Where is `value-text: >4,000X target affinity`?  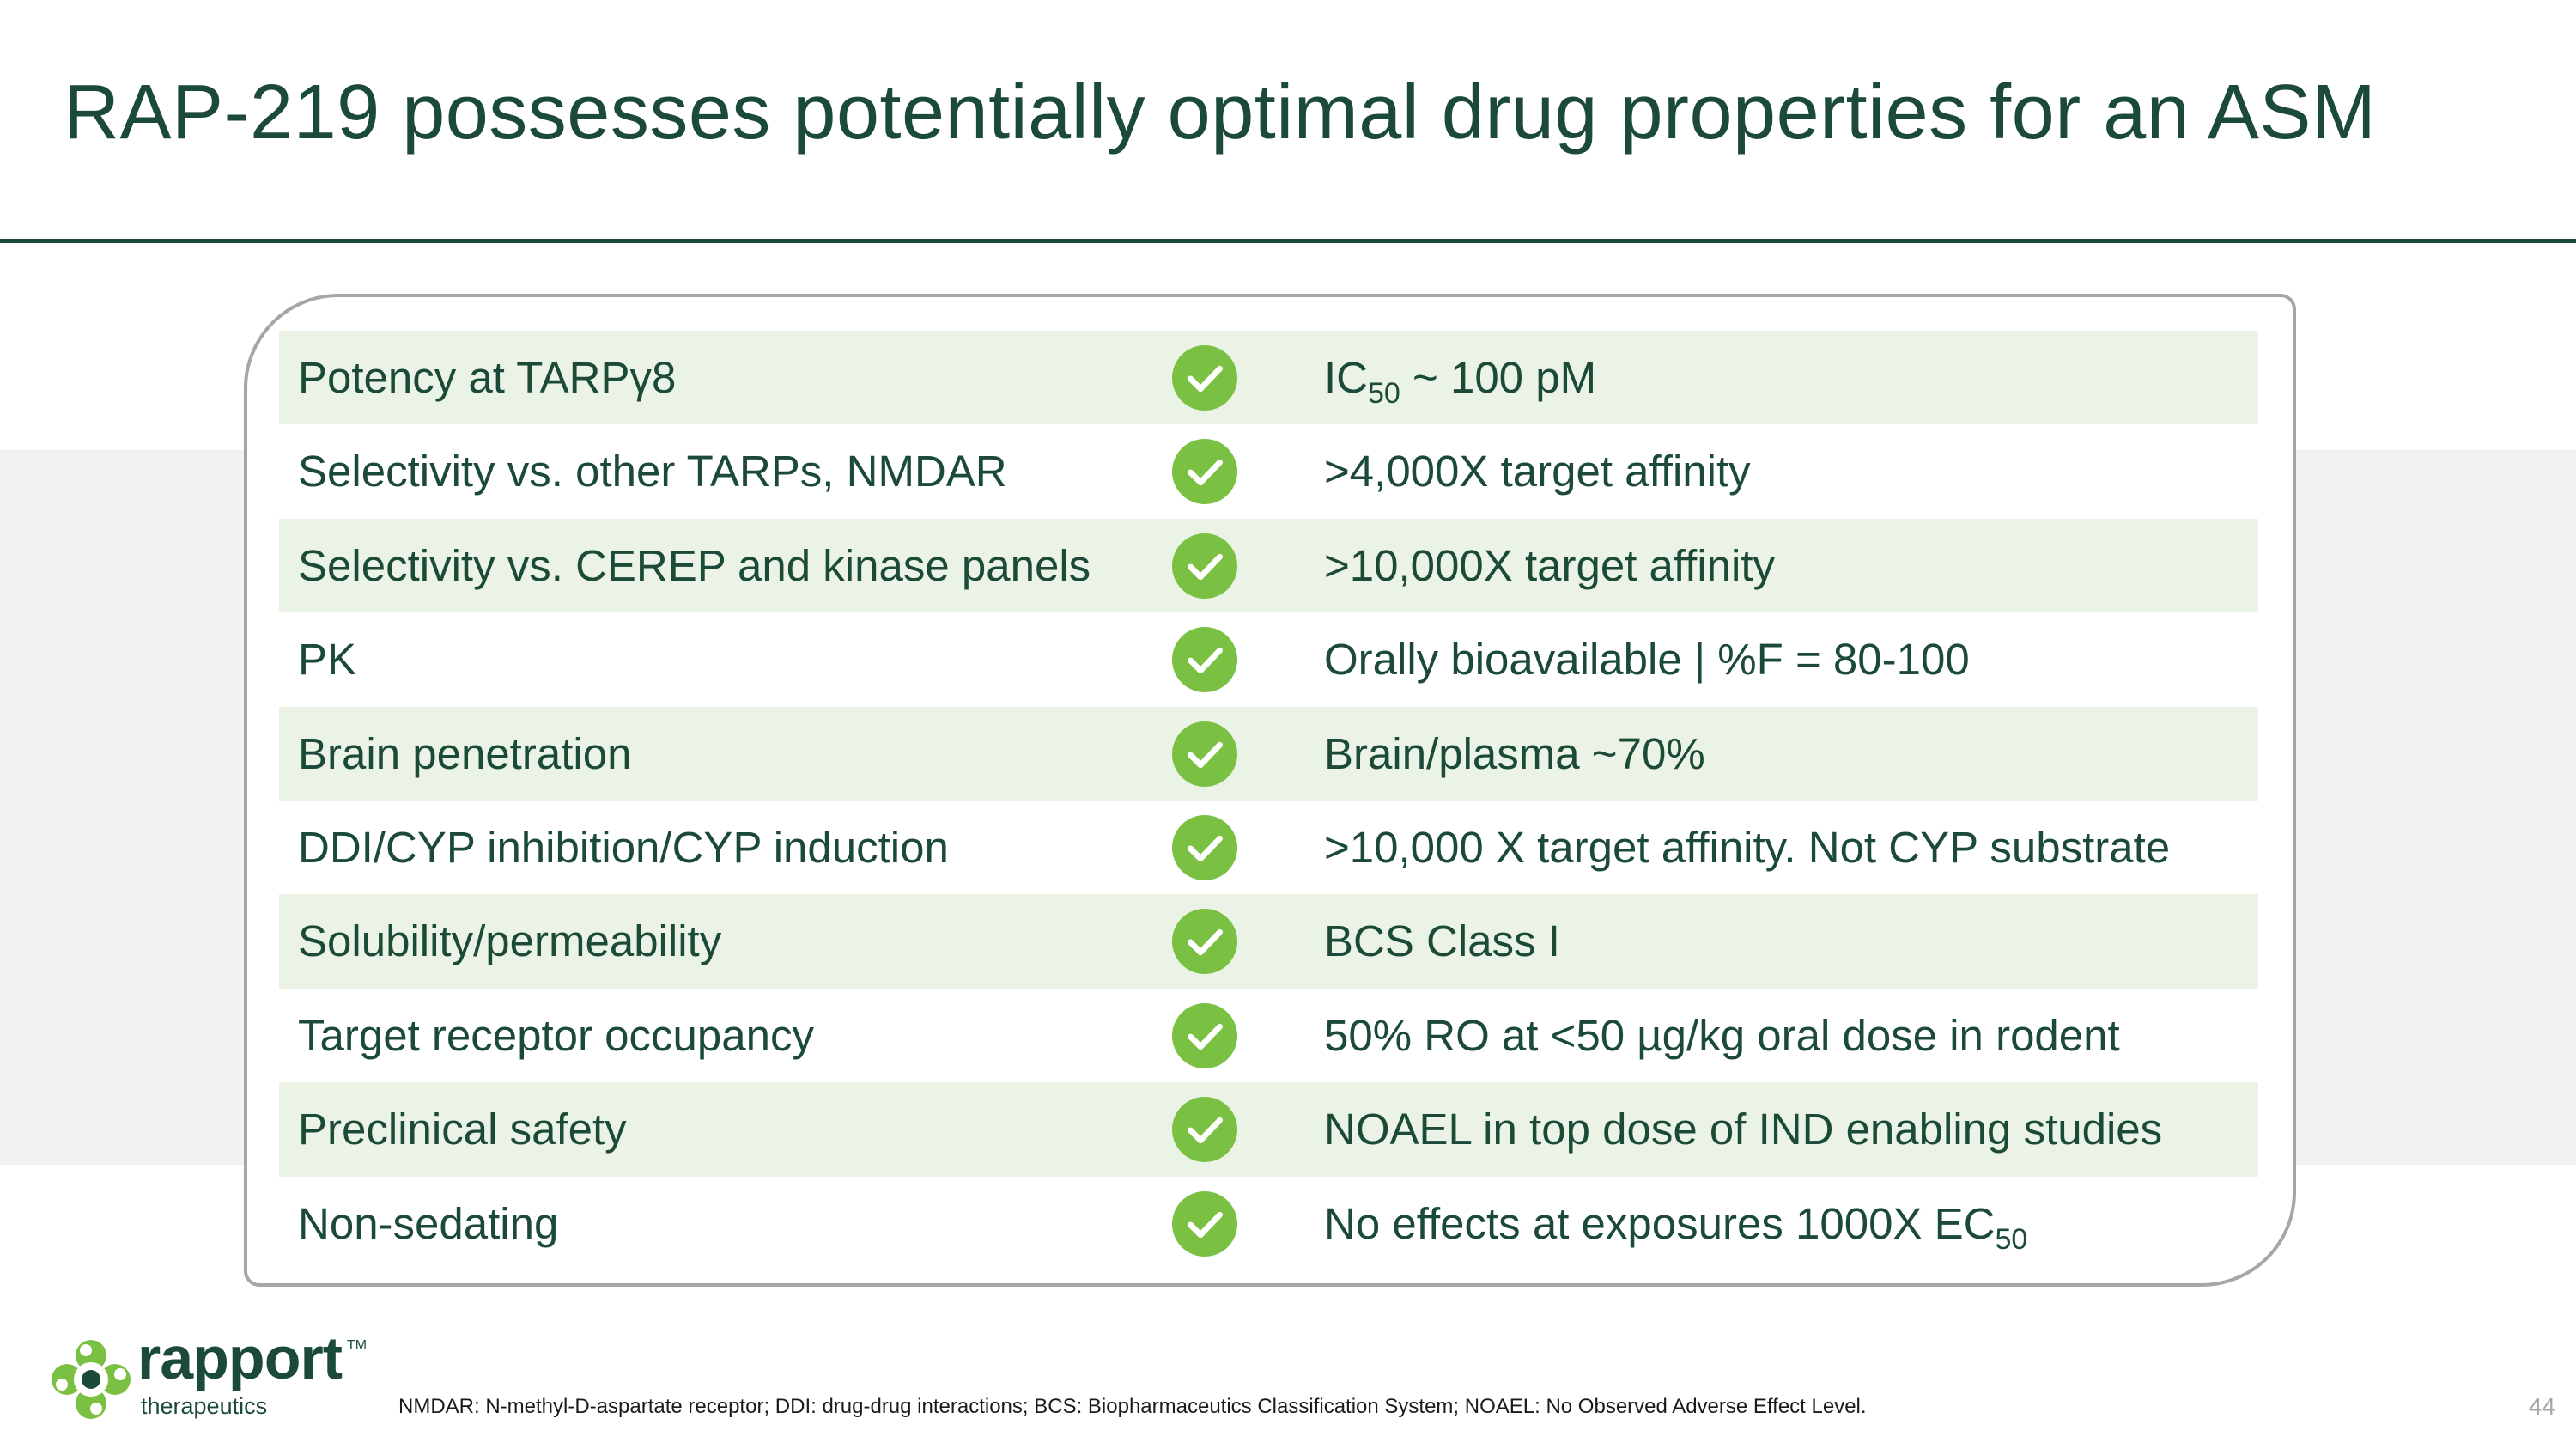
value-text: >4,000X target affinity is located at coordinates (1537, 471).